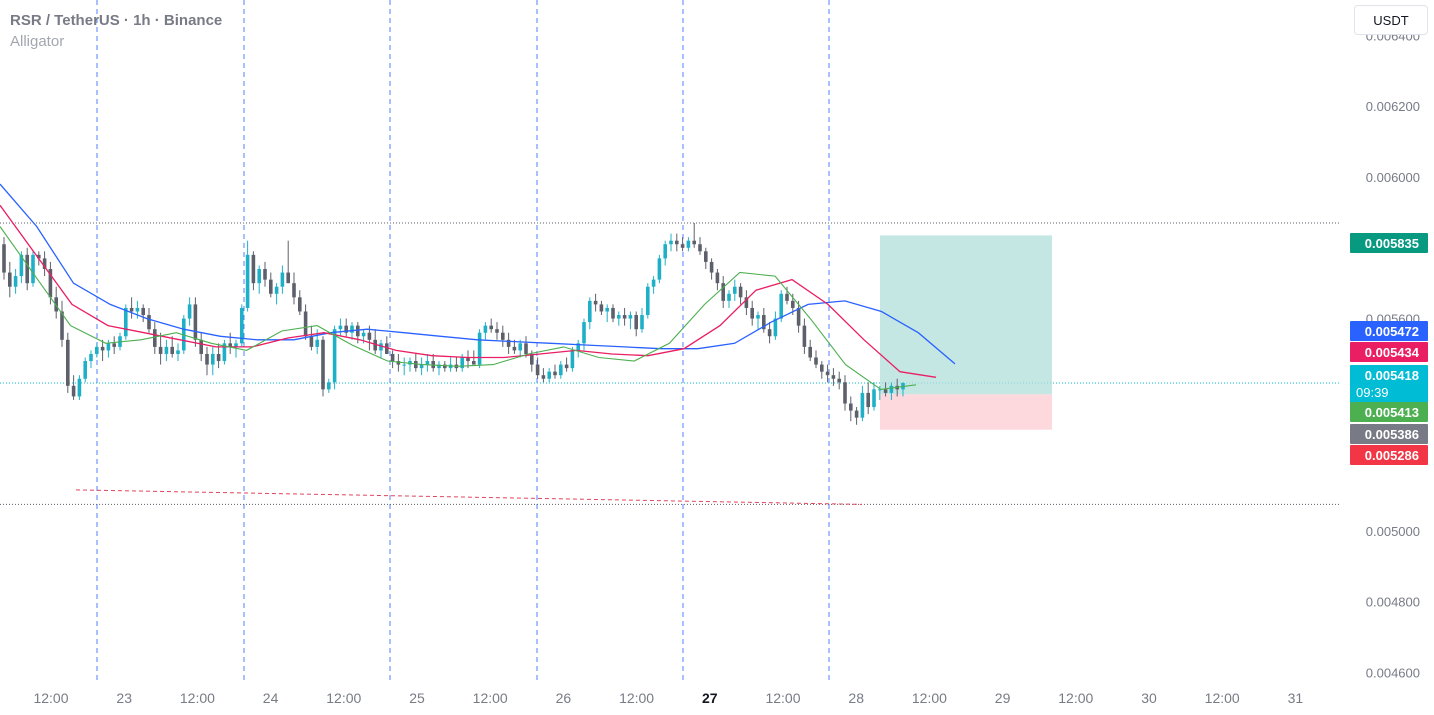 This screenshot has width=1434, height=715. I want to click on symbol-title: RSR / TetherUS · 1h · Binance, so click(116, 20).